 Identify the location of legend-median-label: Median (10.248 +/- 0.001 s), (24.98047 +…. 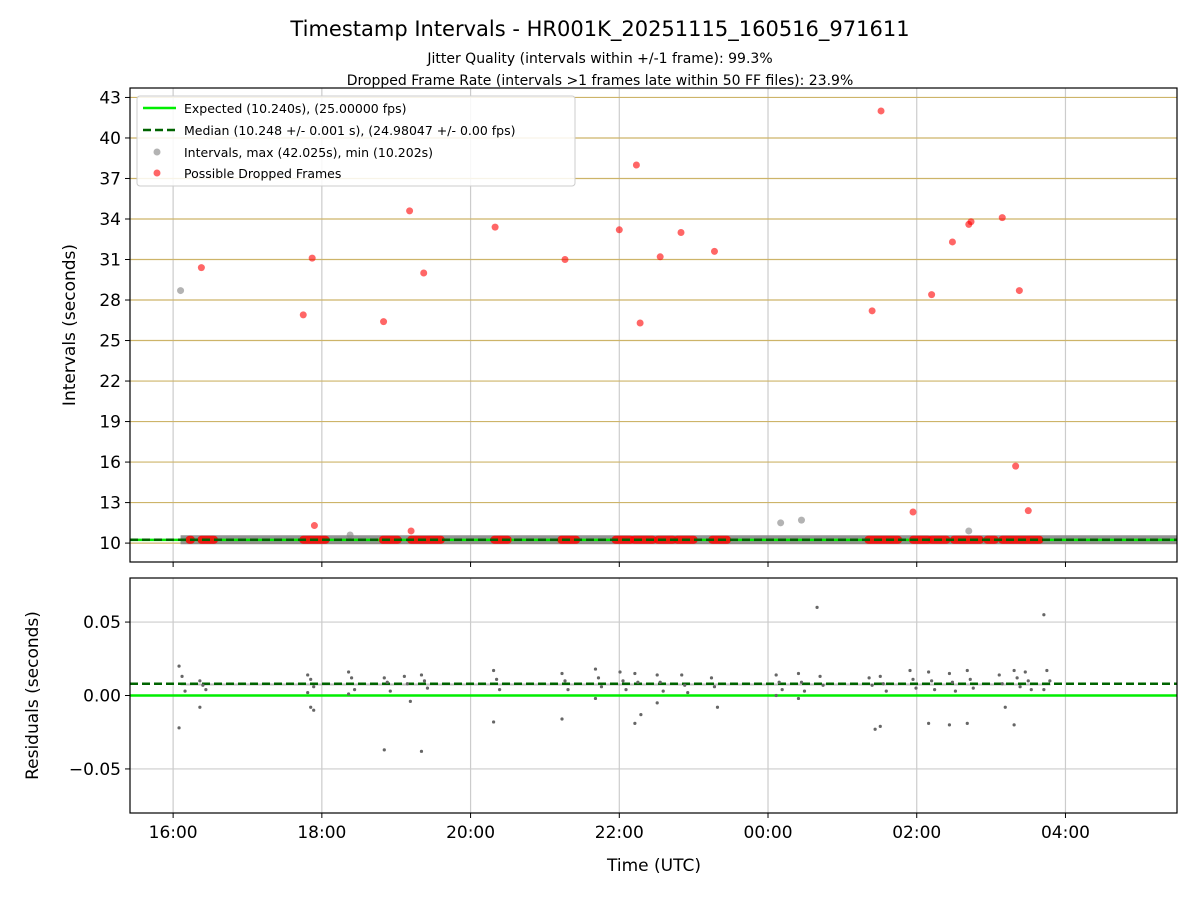
(349, 130).